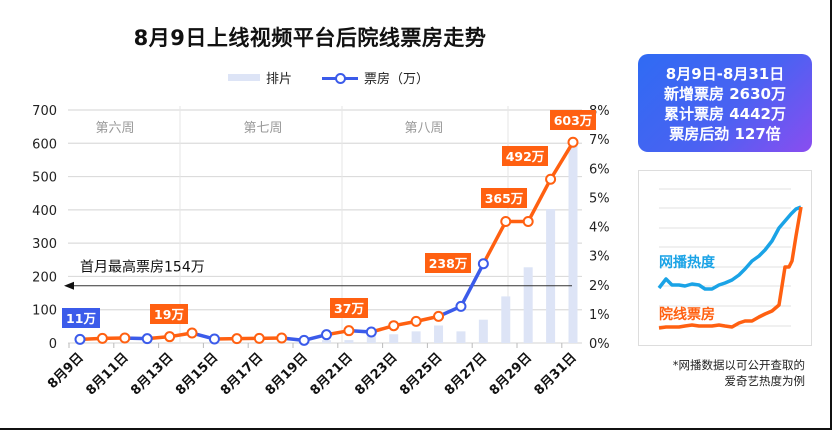  I want to click on mini-line-box-office, so click(730, 268).